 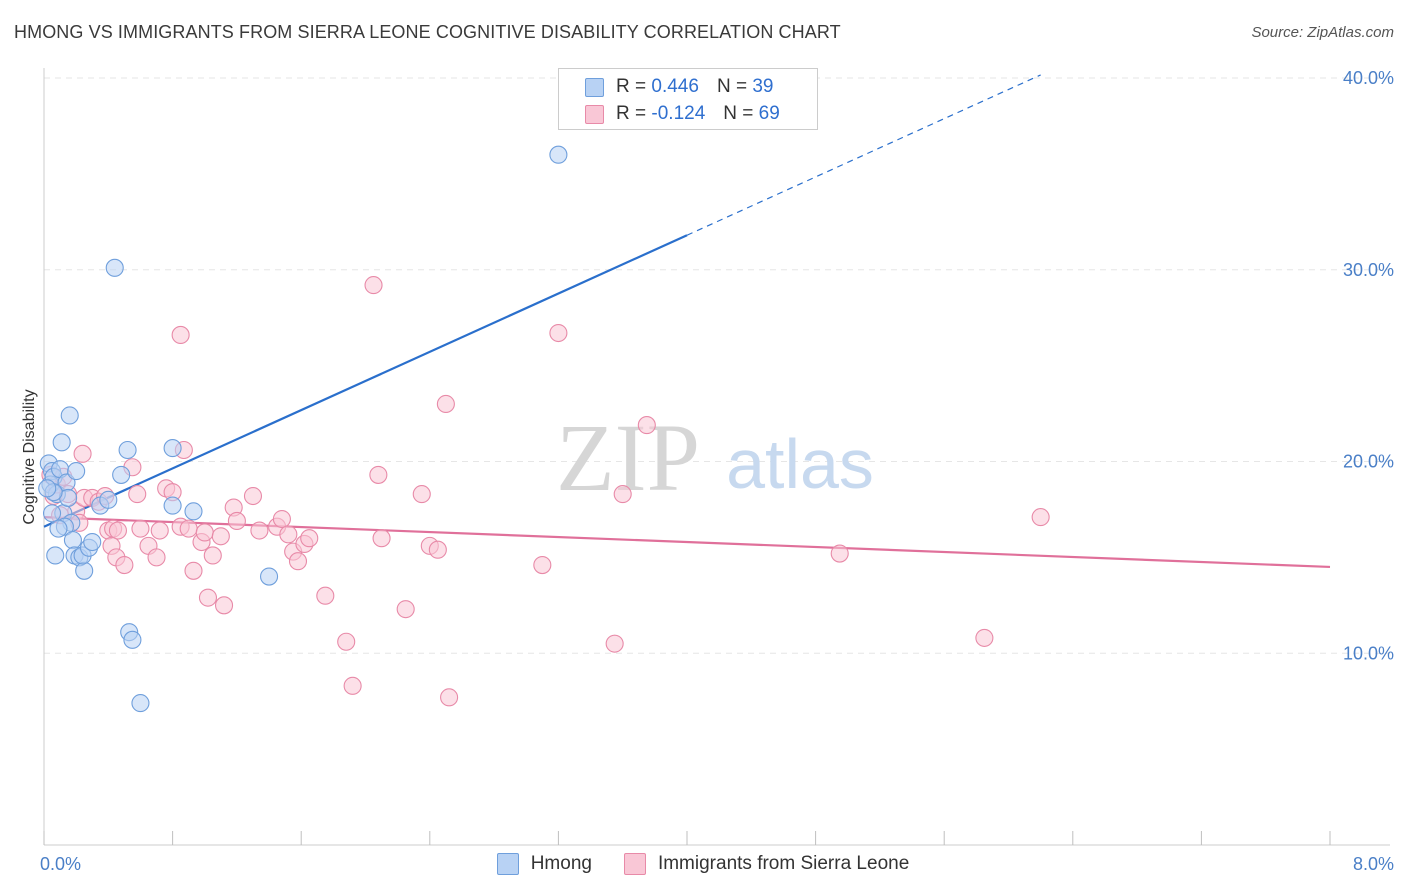 I want to click on stats-legend: R = 0.446 N = 39 R = -0.124 N = 69, so click(x=688, y=99).